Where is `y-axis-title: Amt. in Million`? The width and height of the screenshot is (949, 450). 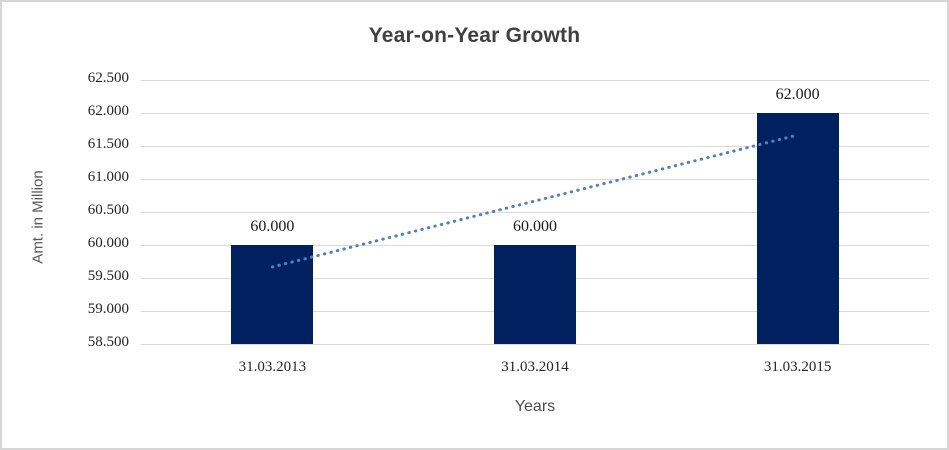 y-axis-title: Amt. in Million is located at coordinates (38, 217).